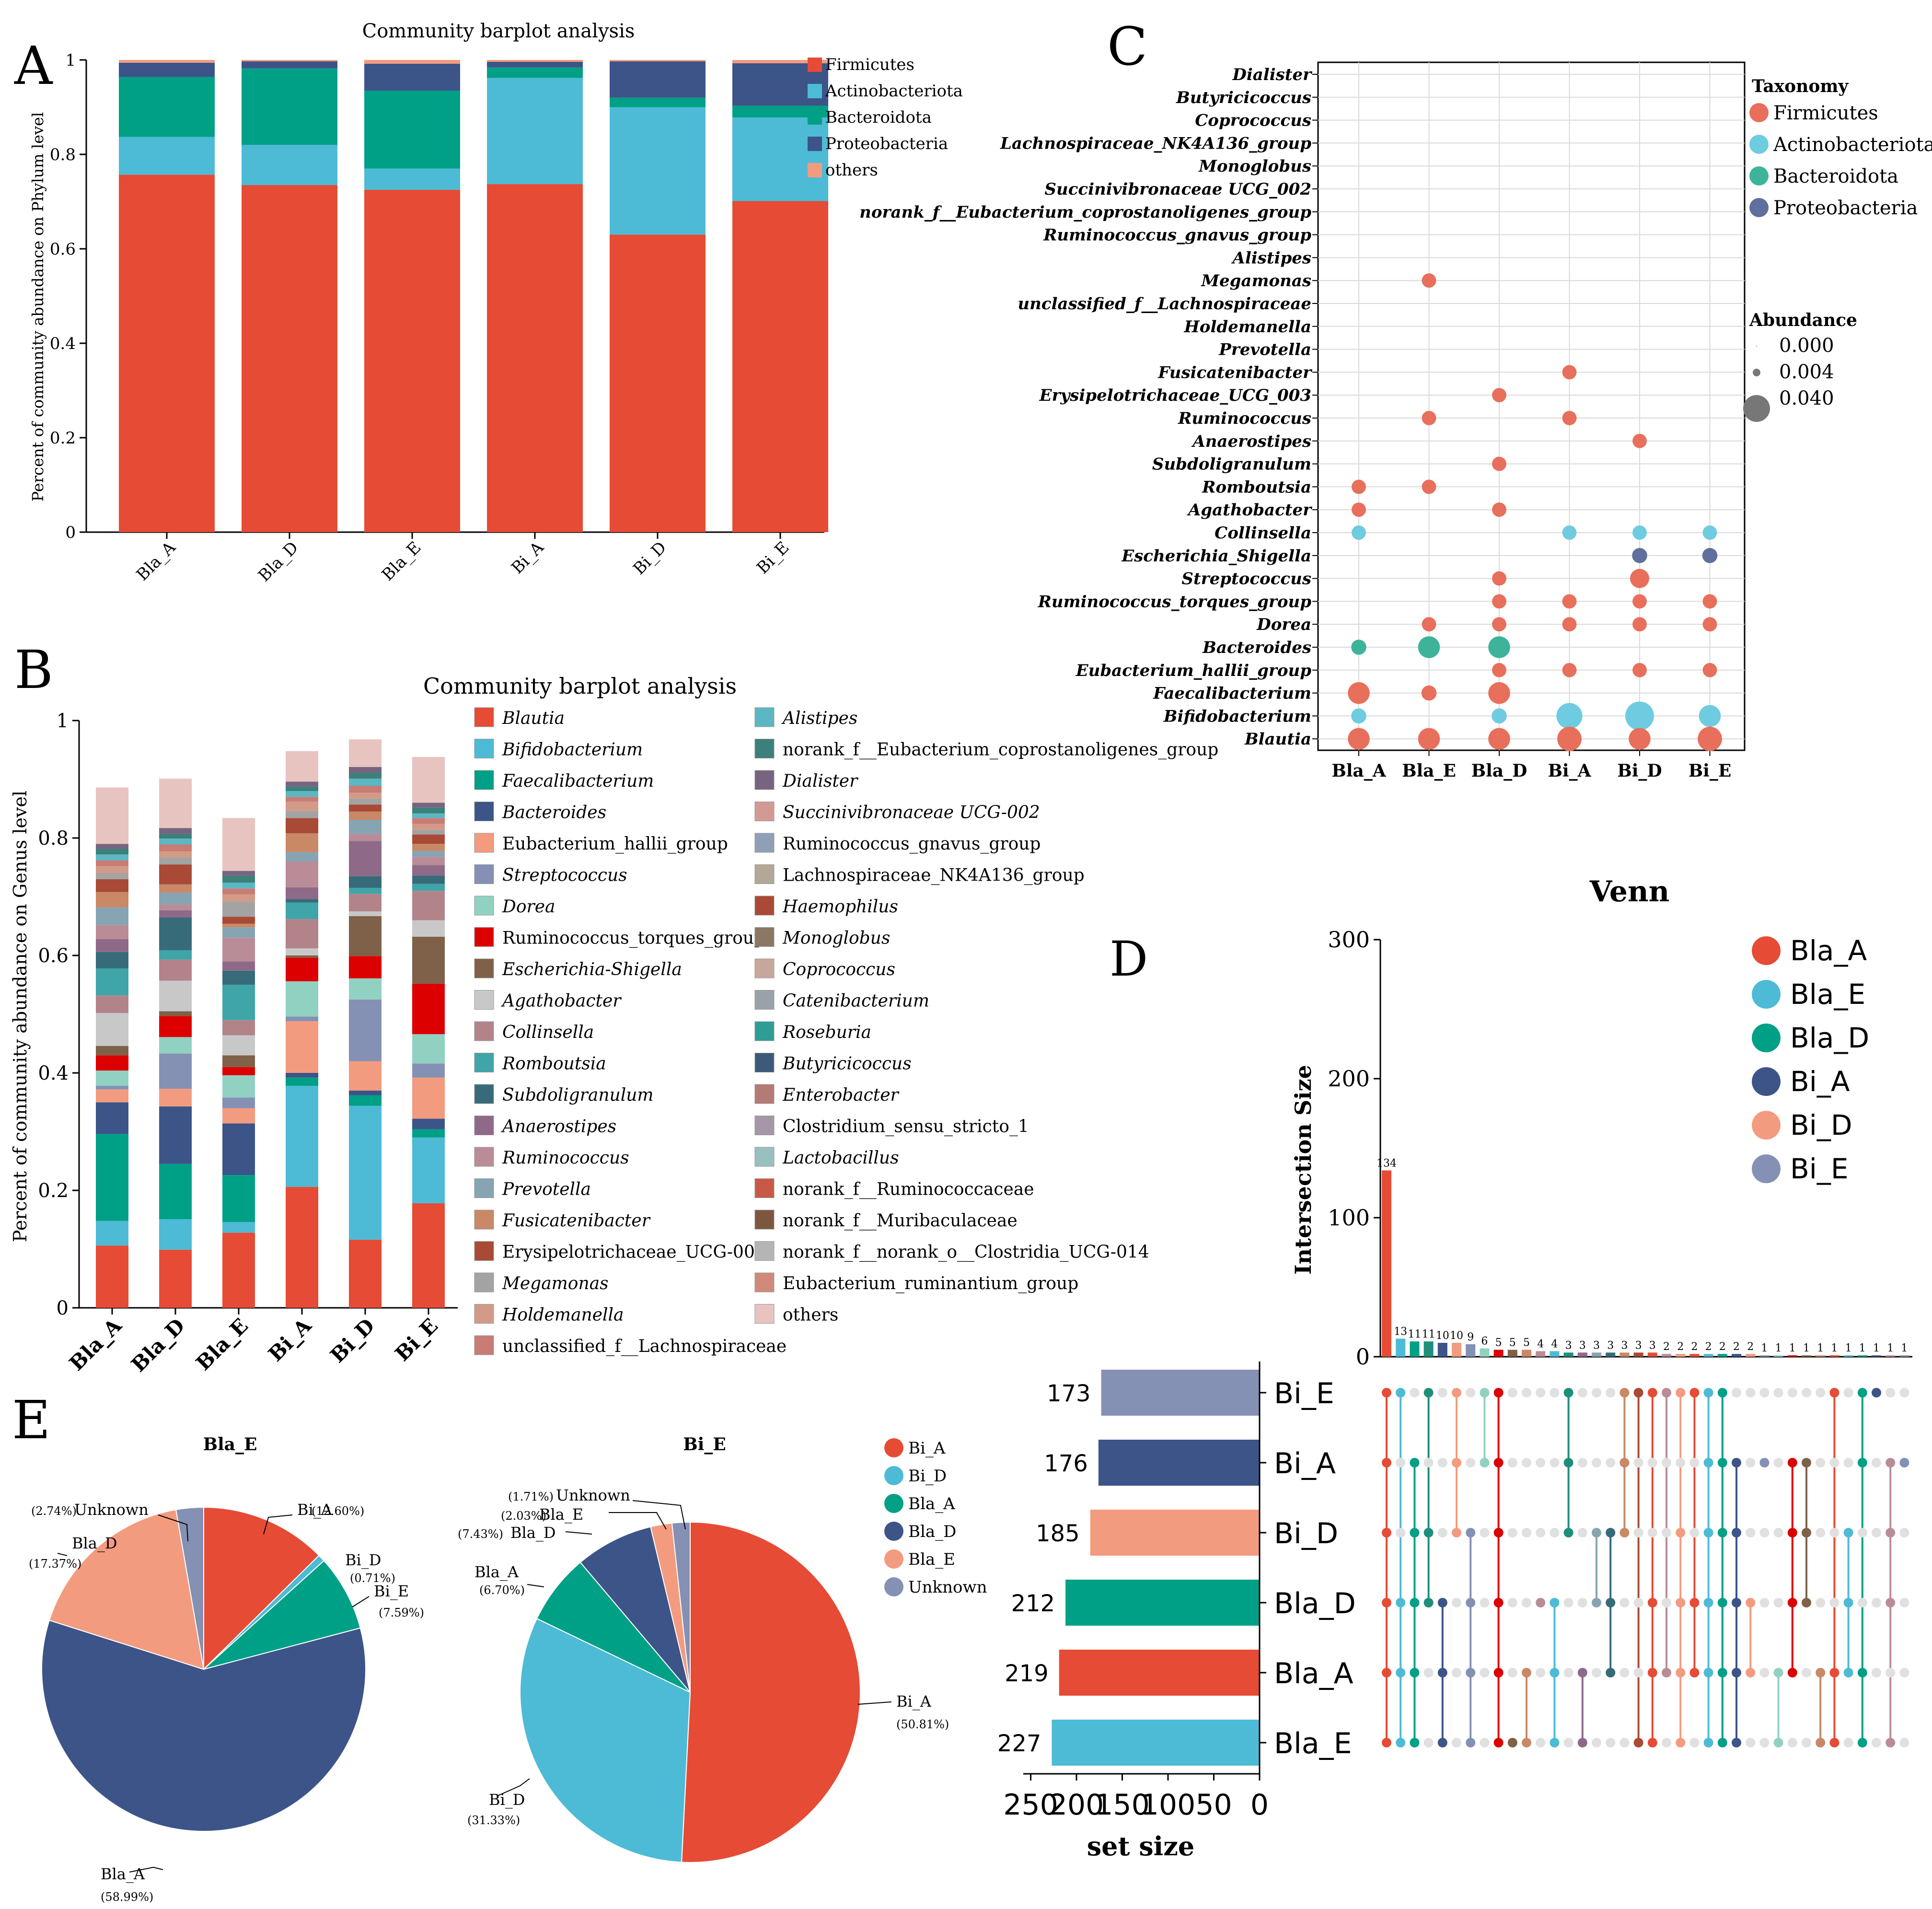 The image size is (1932, 1909). Describe the element at coordinates (338, 1511) in the screenshot. I see `slice-percent: (12.60%)` at that location.